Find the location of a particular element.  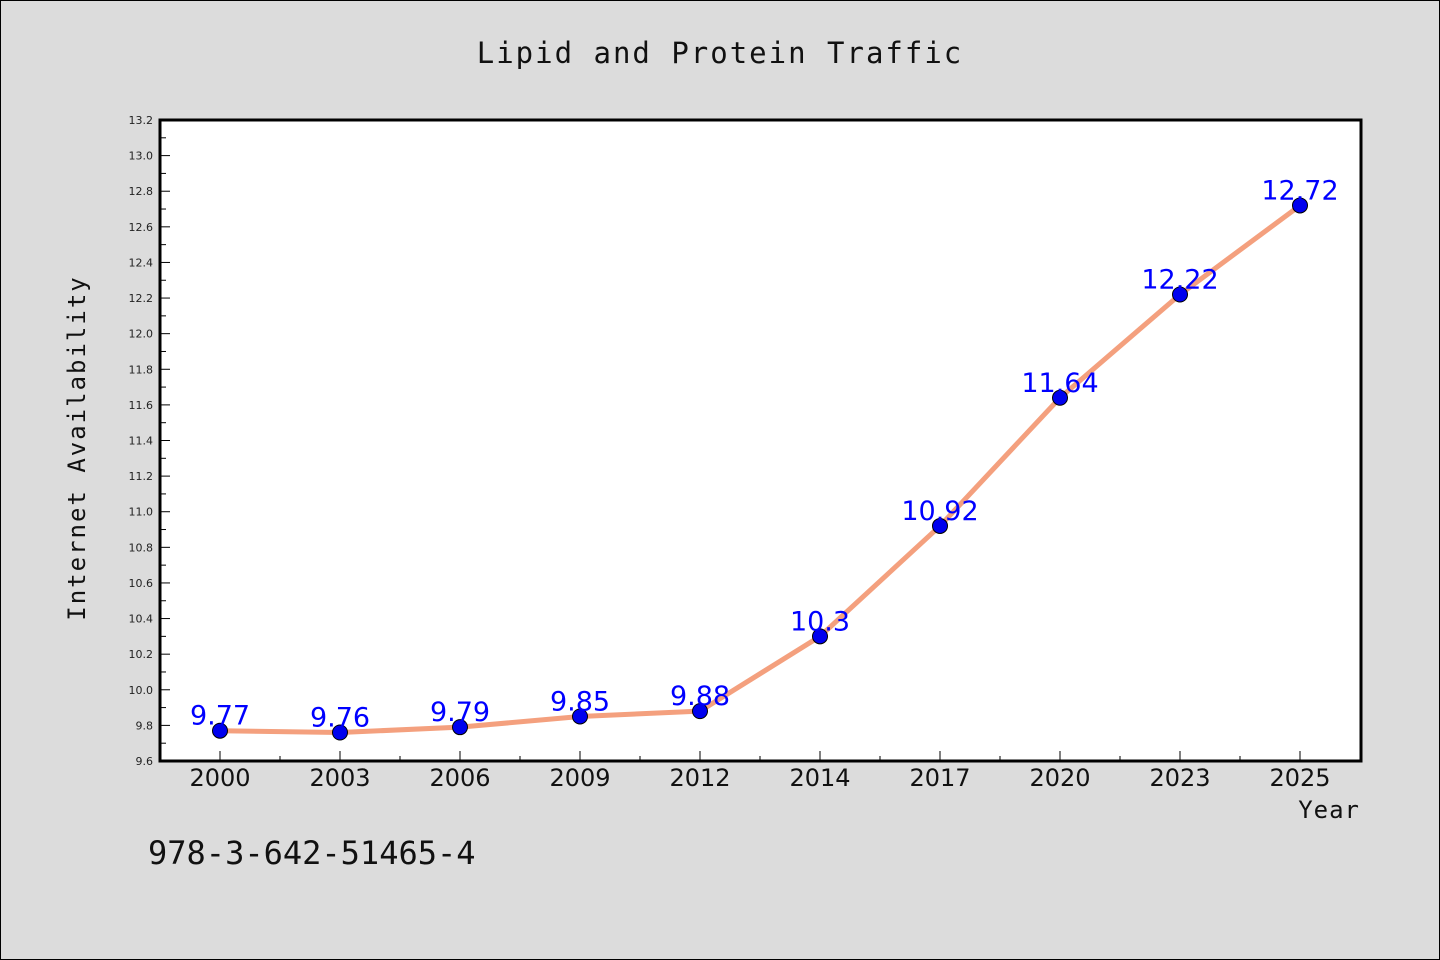

data-label: 9.85 is located at coordinates (580, 701).